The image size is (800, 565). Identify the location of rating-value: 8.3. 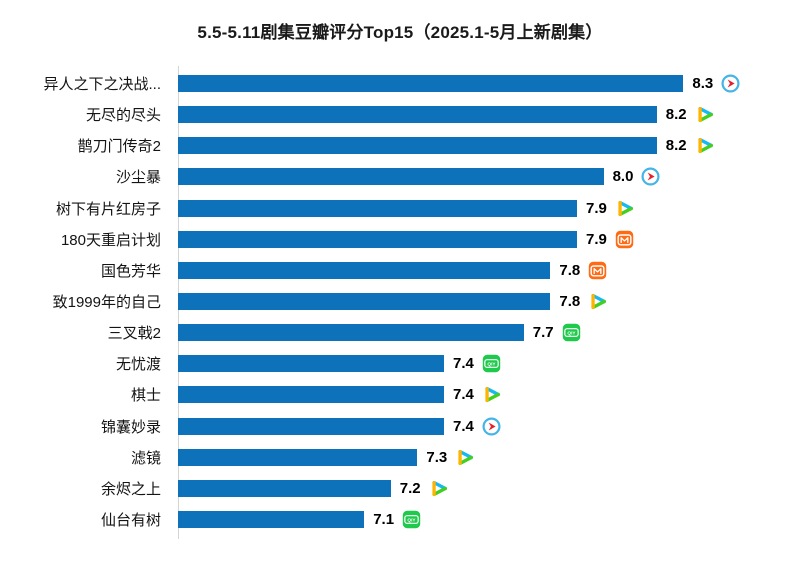
(703, 84).